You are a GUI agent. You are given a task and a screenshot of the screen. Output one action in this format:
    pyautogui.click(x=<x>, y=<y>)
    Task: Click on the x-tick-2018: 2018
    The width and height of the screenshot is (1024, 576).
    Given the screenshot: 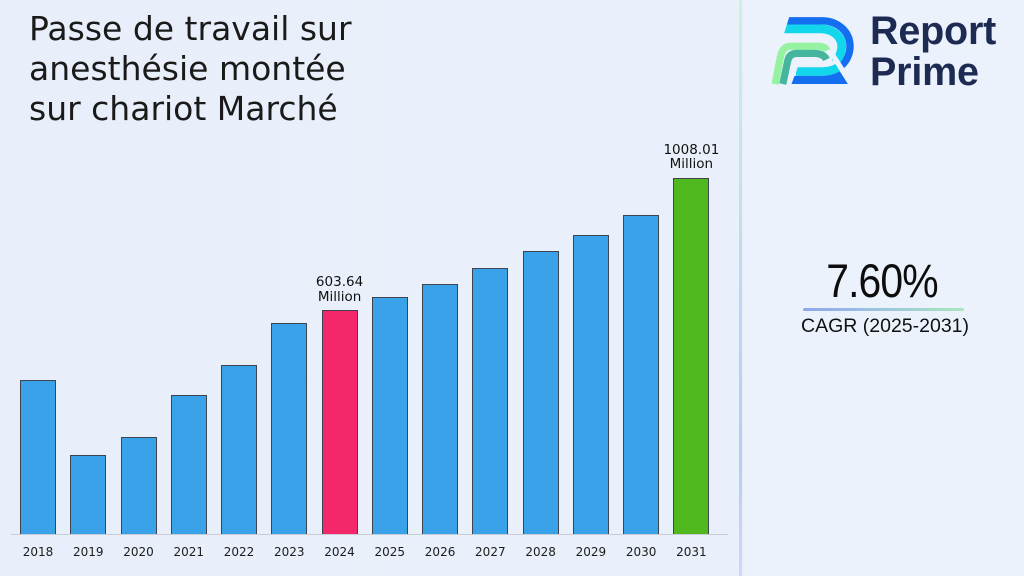 What is the action you would take?
    pyautogui.click(x=38, y=552)
    